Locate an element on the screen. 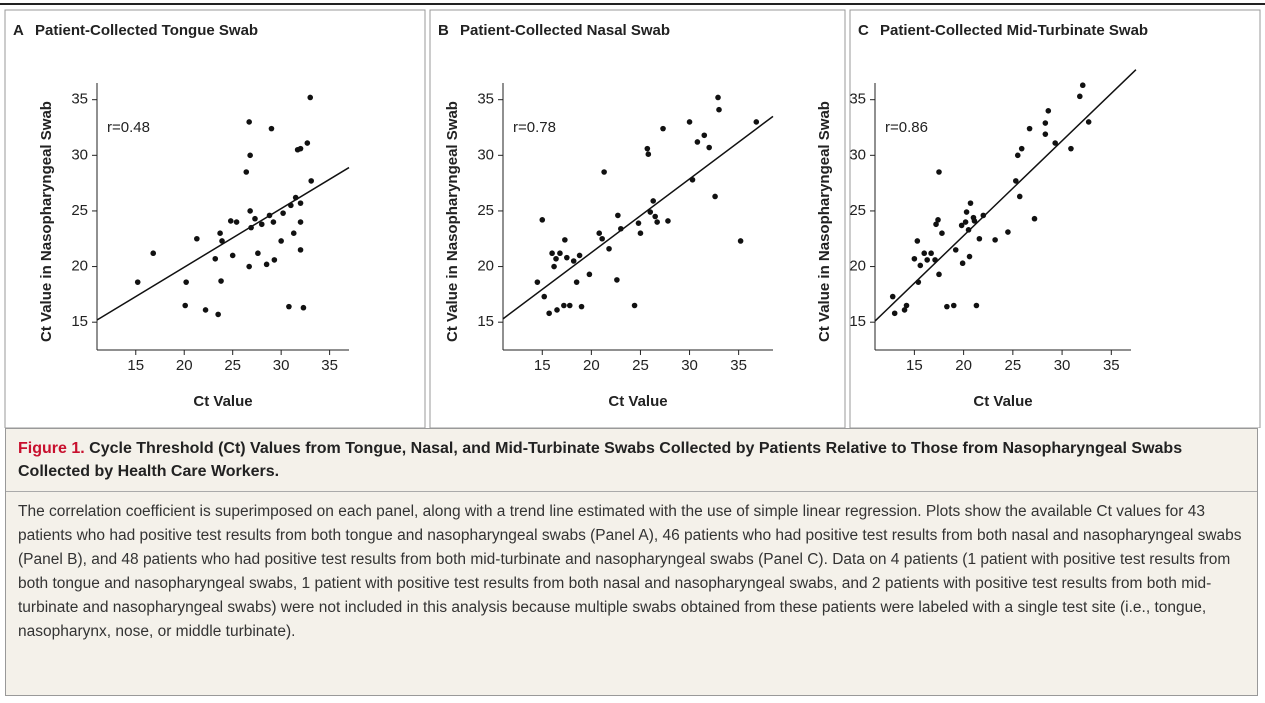 This screenshot has width=1265, height=703. y-axis-label: Ct Value in Nasopharyngeal Swab is located at coordinates (46, 221).